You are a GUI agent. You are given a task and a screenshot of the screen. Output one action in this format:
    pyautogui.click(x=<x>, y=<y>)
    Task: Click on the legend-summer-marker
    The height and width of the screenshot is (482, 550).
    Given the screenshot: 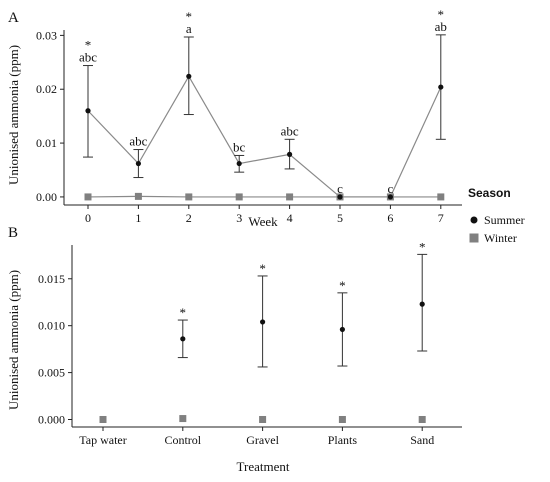 What is the action you would take?
    pyautogui.click(x=474, y=220)
    